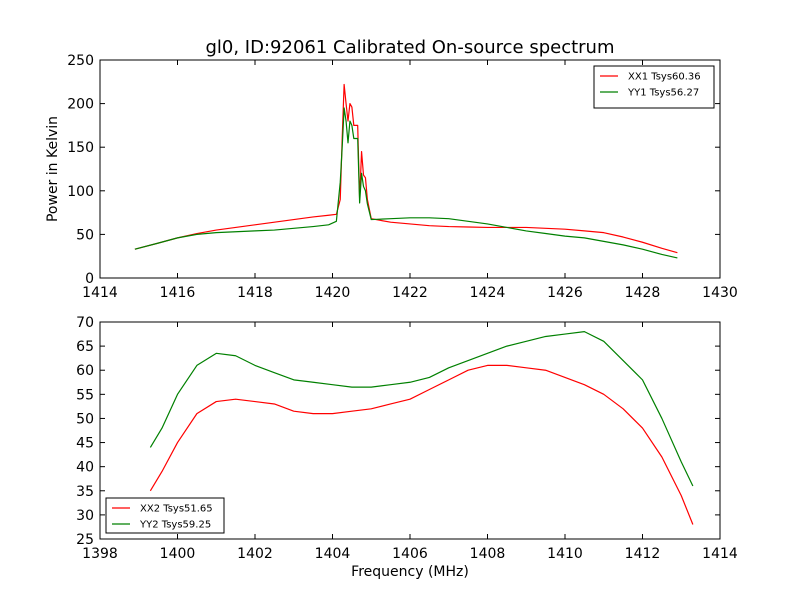 Image resolution: width=800 pixels, height=600 pixels. I want to click on y-tick-label: 35, so click(85, 492).